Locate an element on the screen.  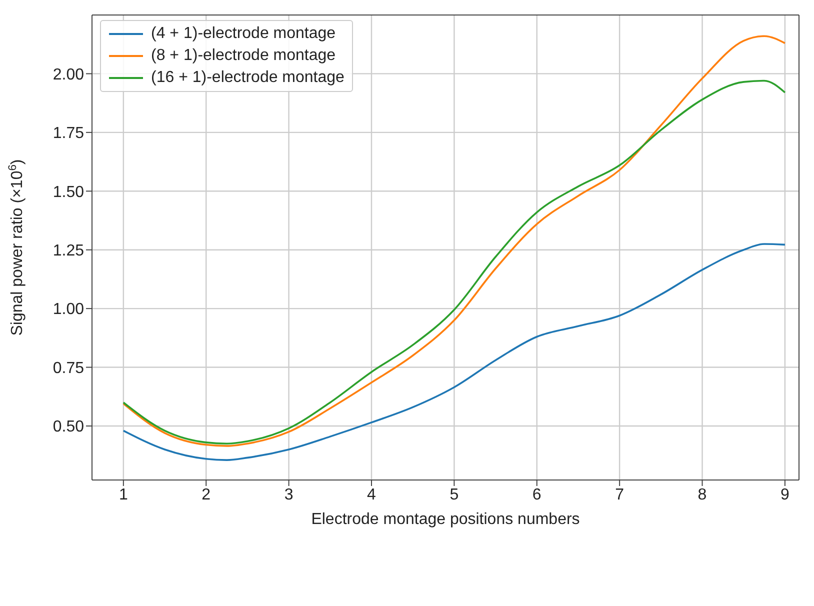
y-tick-label: 1.50 is located at coordinates (68, 192).